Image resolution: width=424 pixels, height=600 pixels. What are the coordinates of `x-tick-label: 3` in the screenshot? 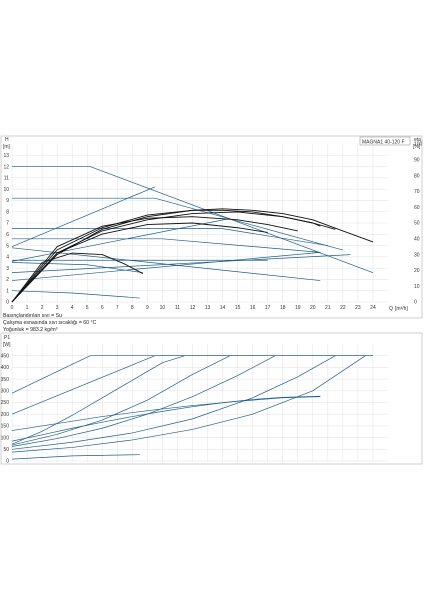 It's located at (57, 308).